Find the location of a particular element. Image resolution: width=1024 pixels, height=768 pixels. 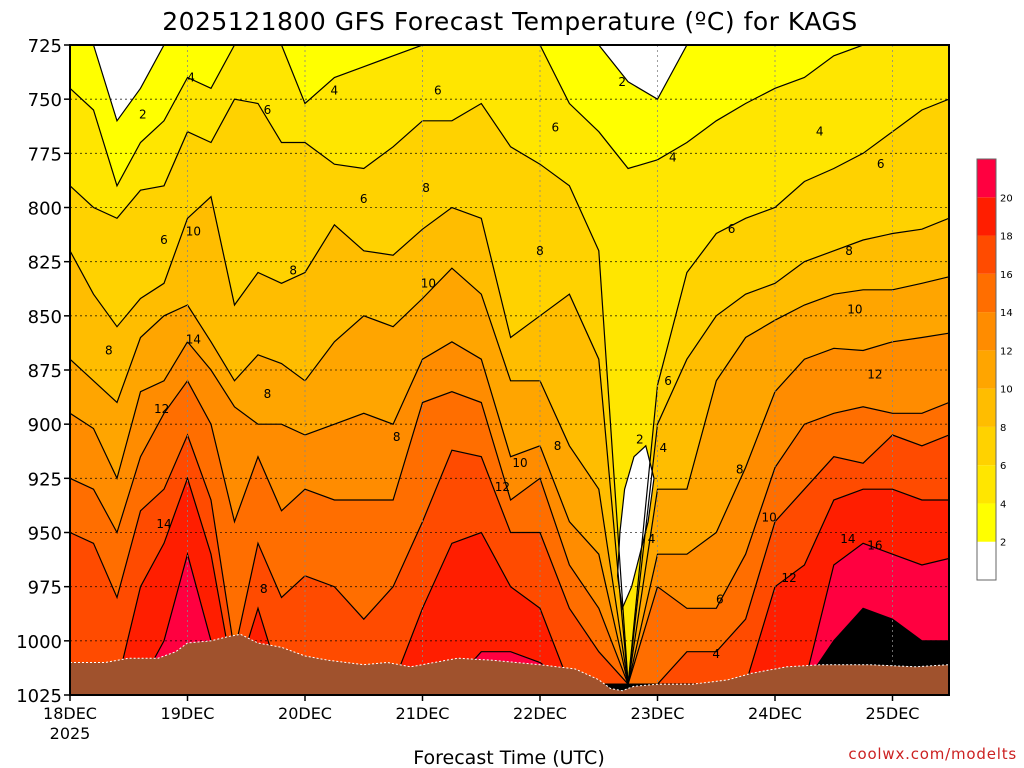

x-year-label: 2025 is located at coordinates (70, 733).